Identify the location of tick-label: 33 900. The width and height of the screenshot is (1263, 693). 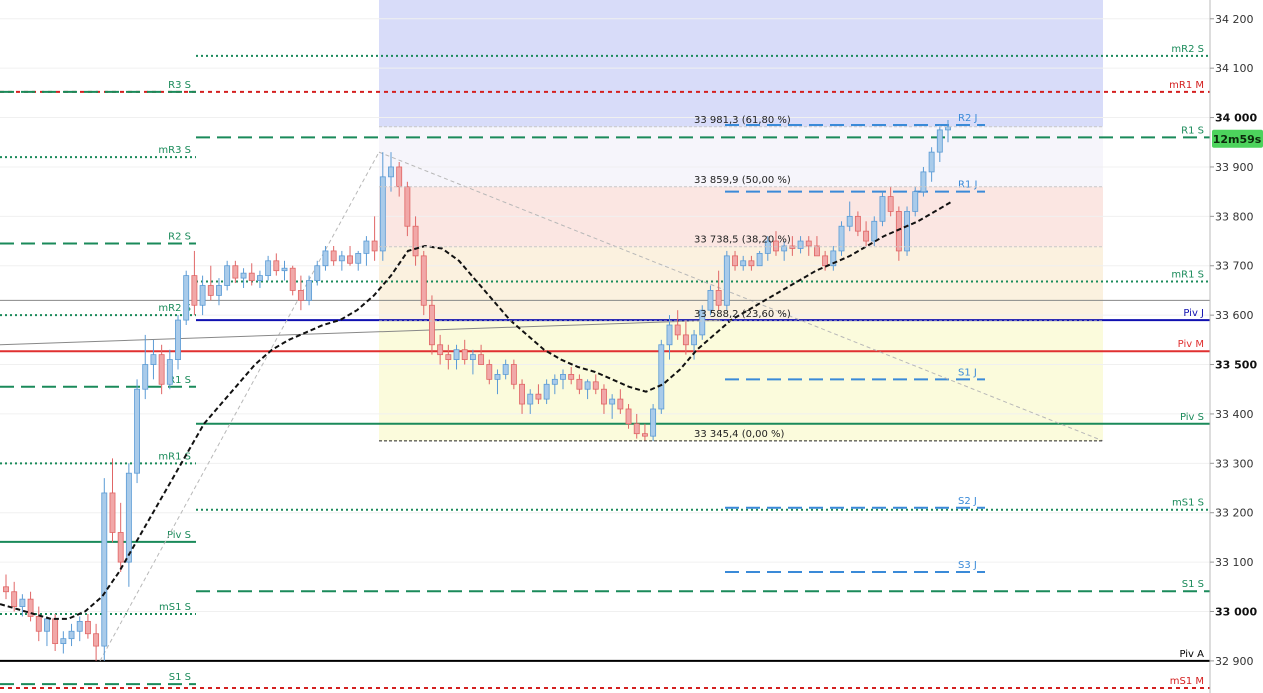
(1234, 167).